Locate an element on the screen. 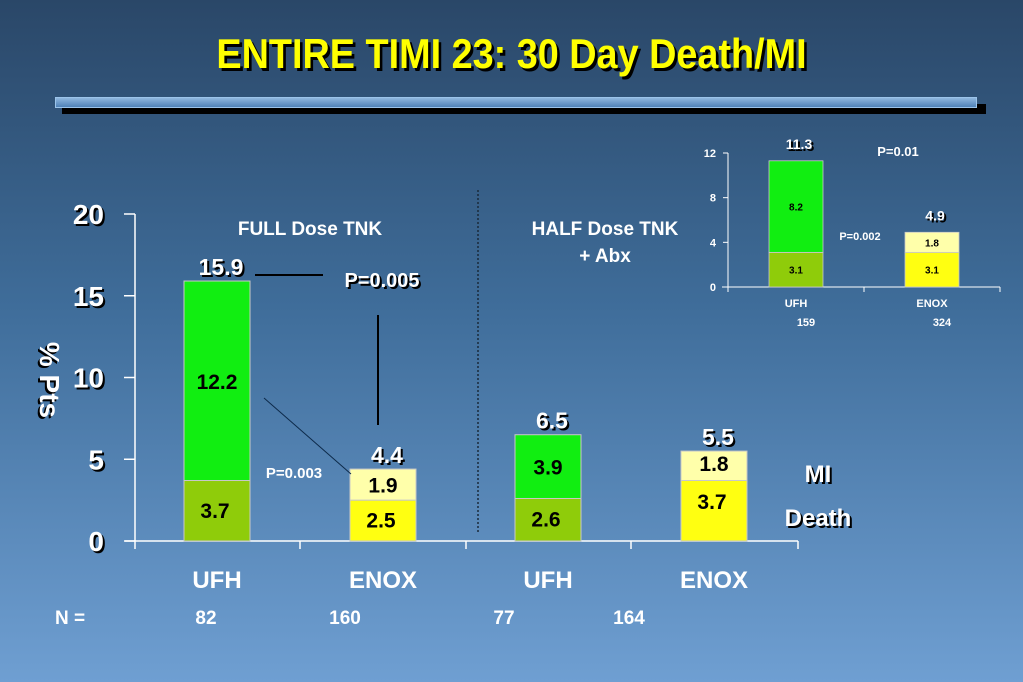 The image size is (1023, 682). title-rule is located at coordinates (516, 102).